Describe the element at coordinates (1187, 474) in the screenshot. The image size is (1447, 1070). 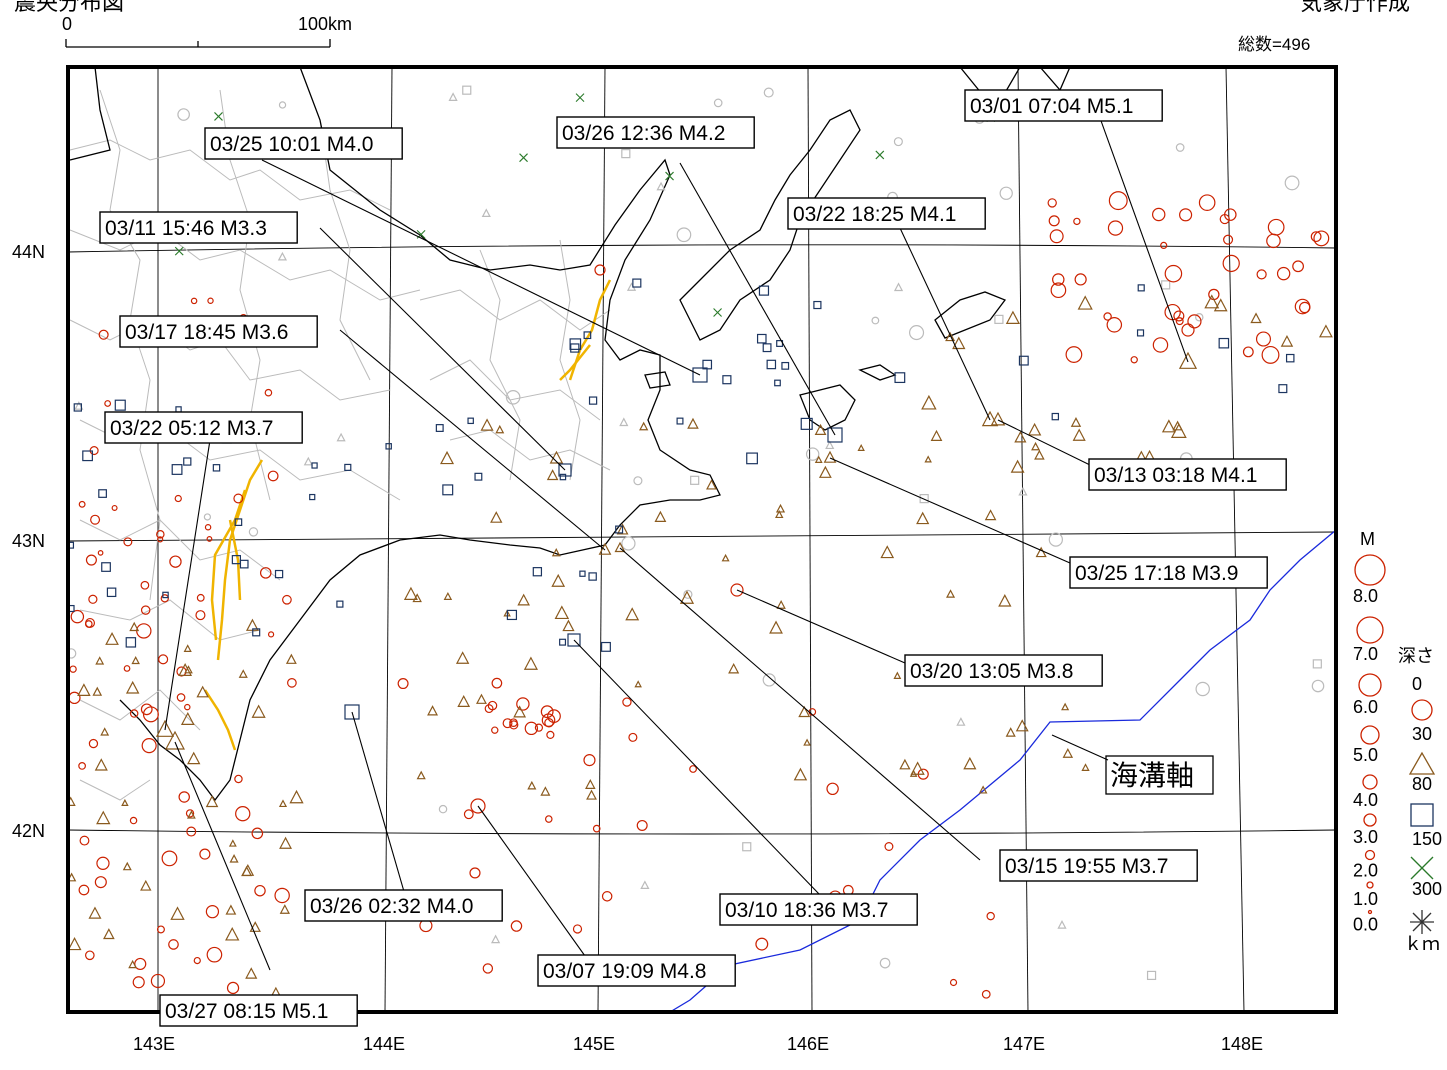
I see `event-label: 03/13 03:18 M4.1` at that location.